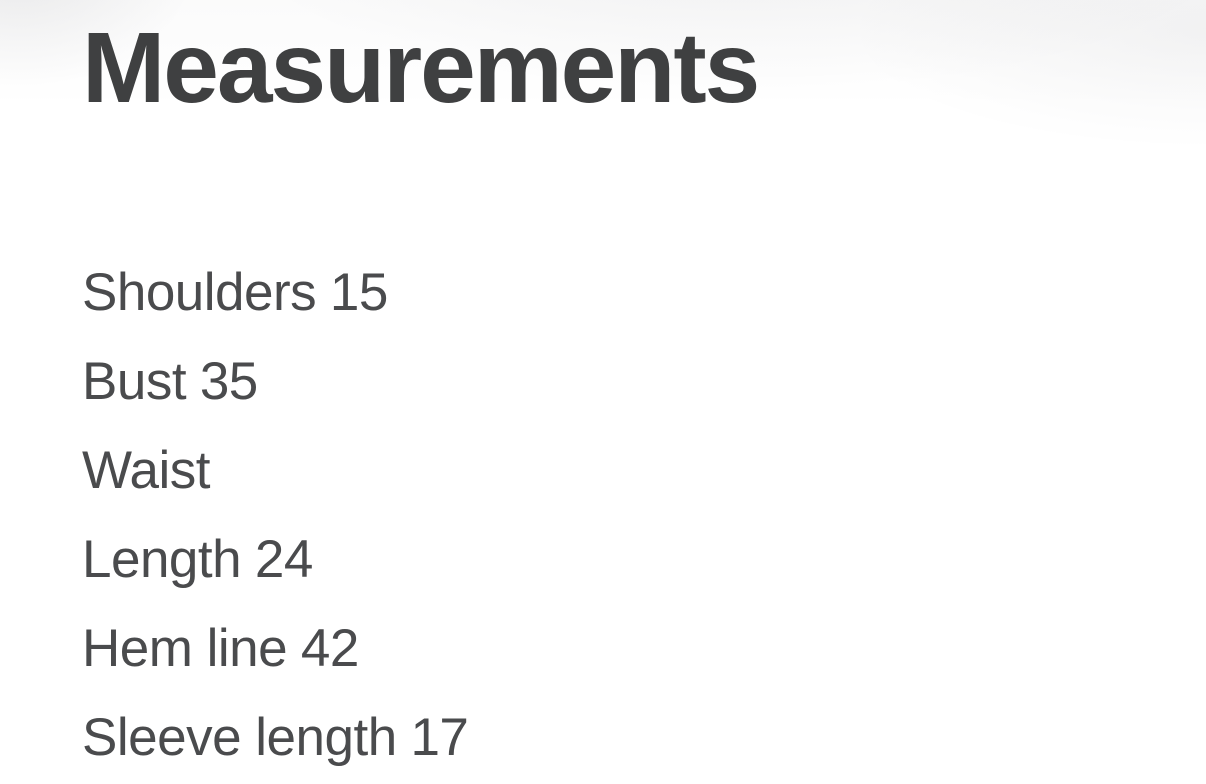 The width and height of the screenshot is (1206, 784). I want to click on measurement-label: Length, so click(162, 559).